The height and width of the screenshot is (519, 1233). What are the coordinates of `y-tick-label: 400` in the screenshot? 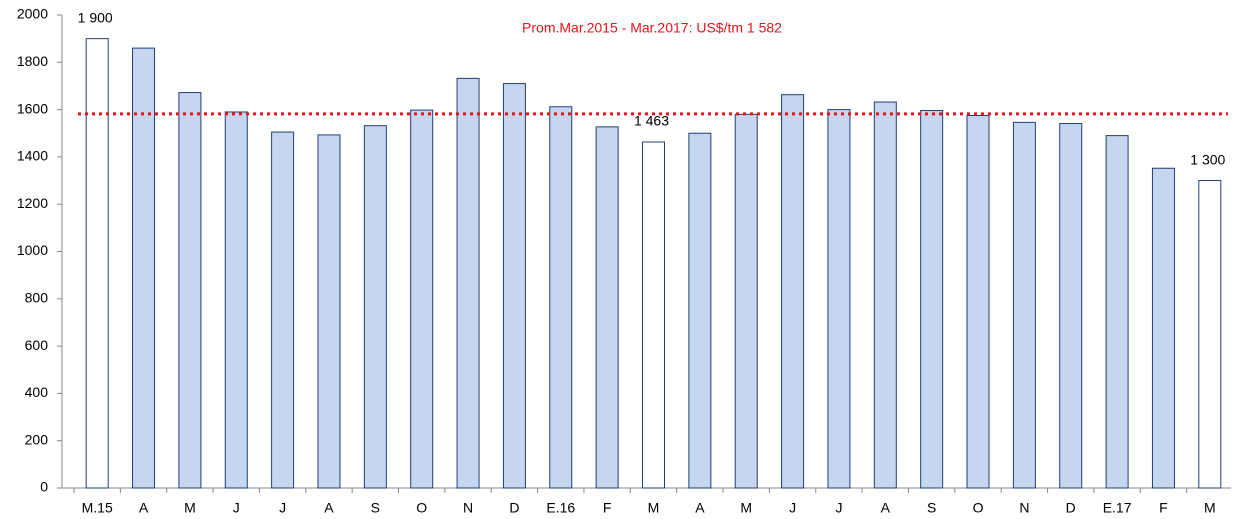 It's located at (37, 392).